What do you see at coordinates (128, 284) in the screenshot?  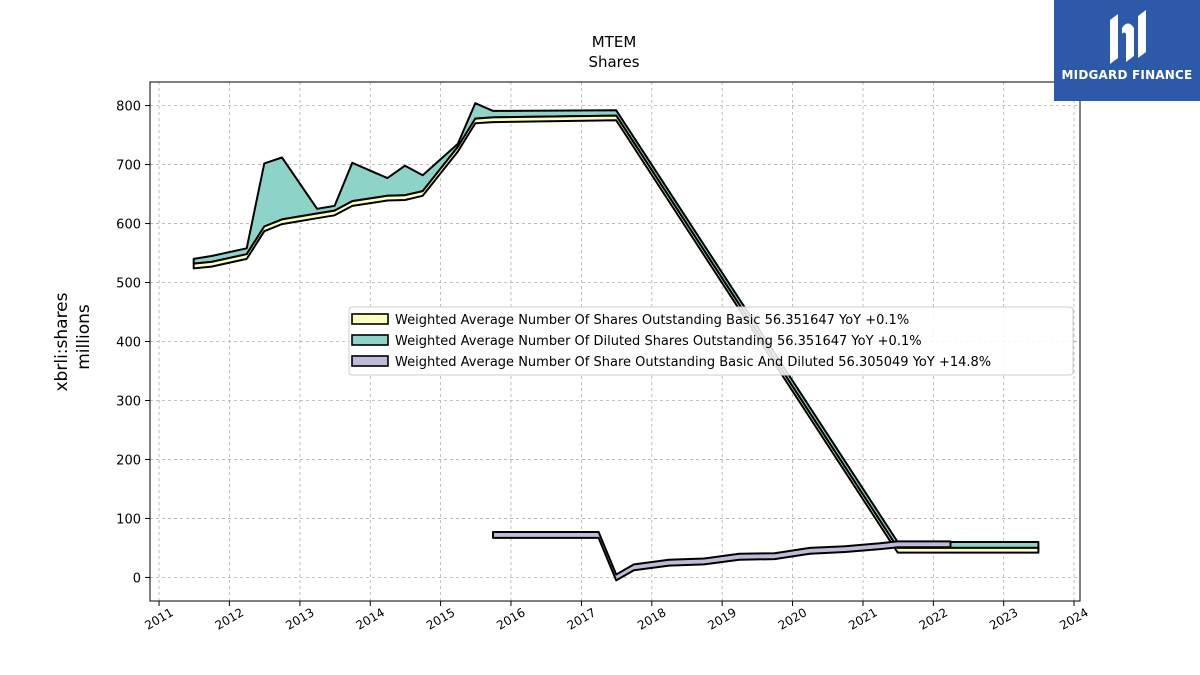 I see `y-tick-label: 500` at bounding box center [128, 284].